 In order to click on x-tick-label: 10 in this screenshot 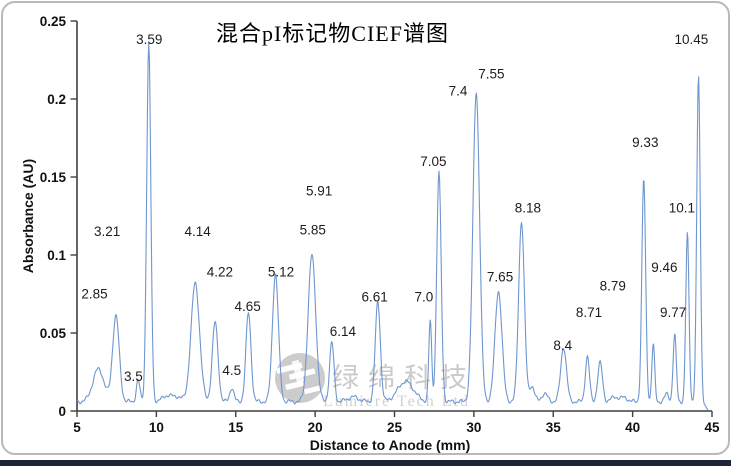, I will do `click(156, 427)`.